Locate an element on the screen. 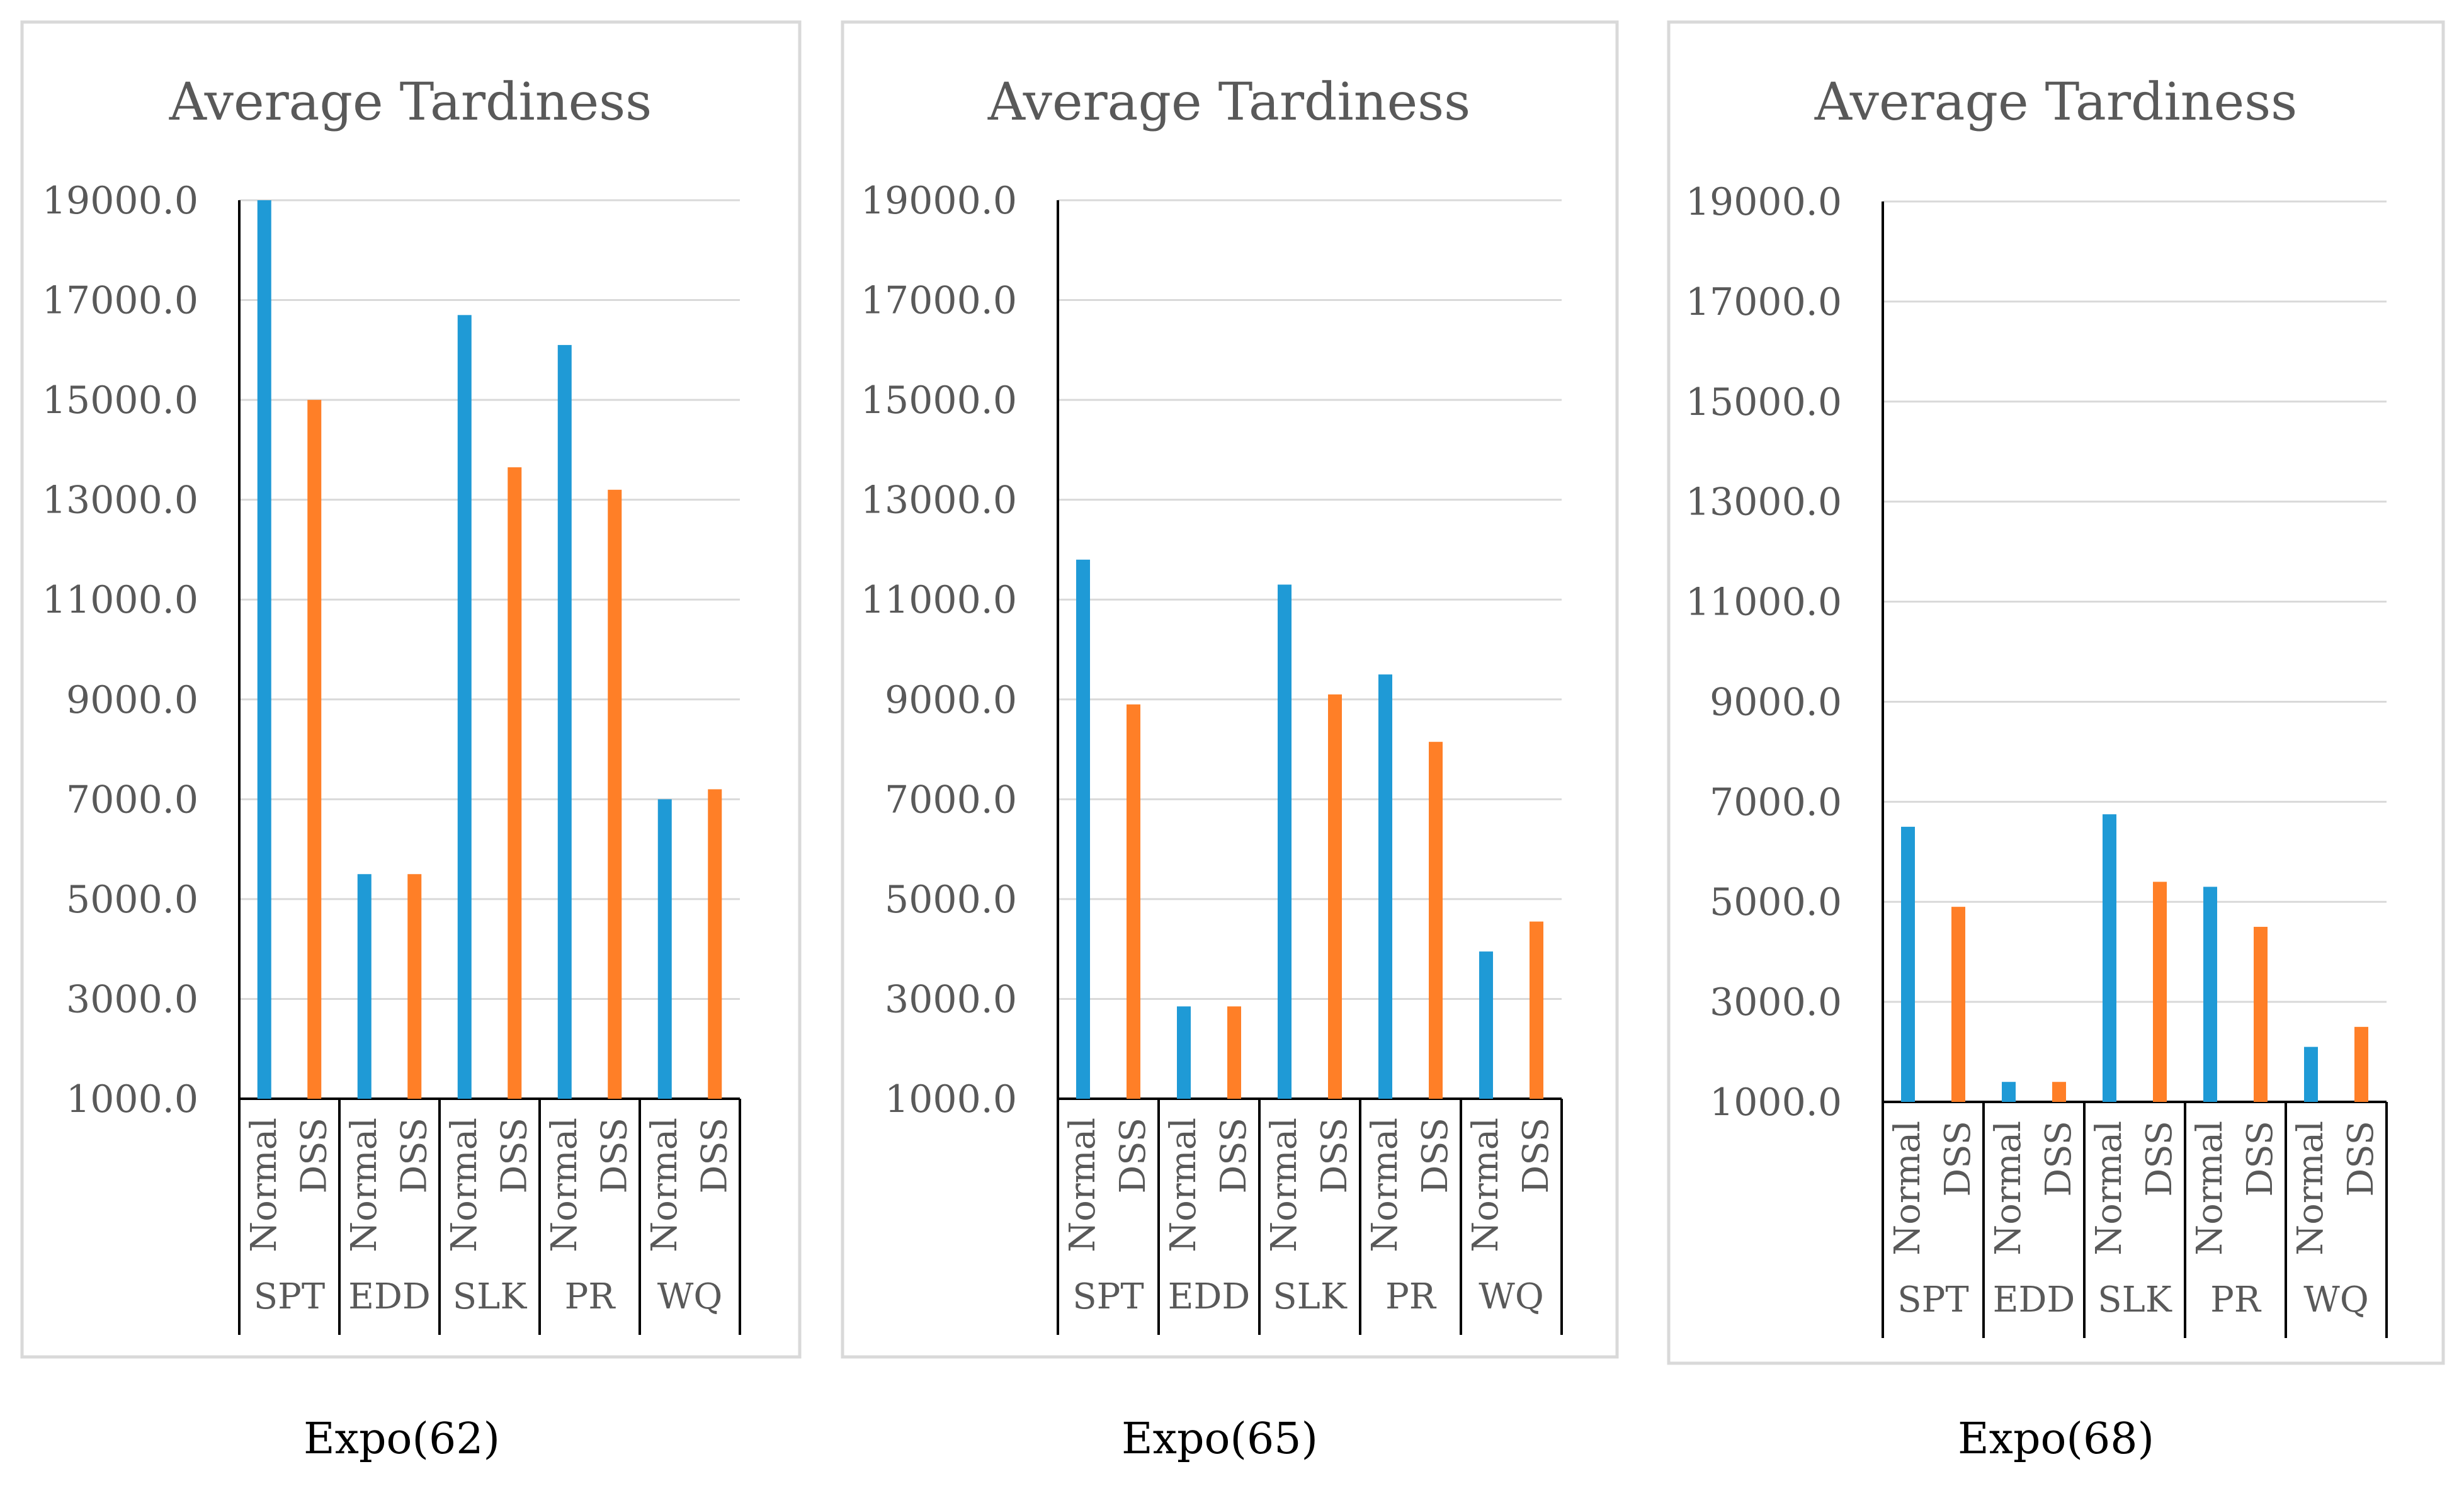  group-label-spt: SPT is located at coordinates (289, 1296).